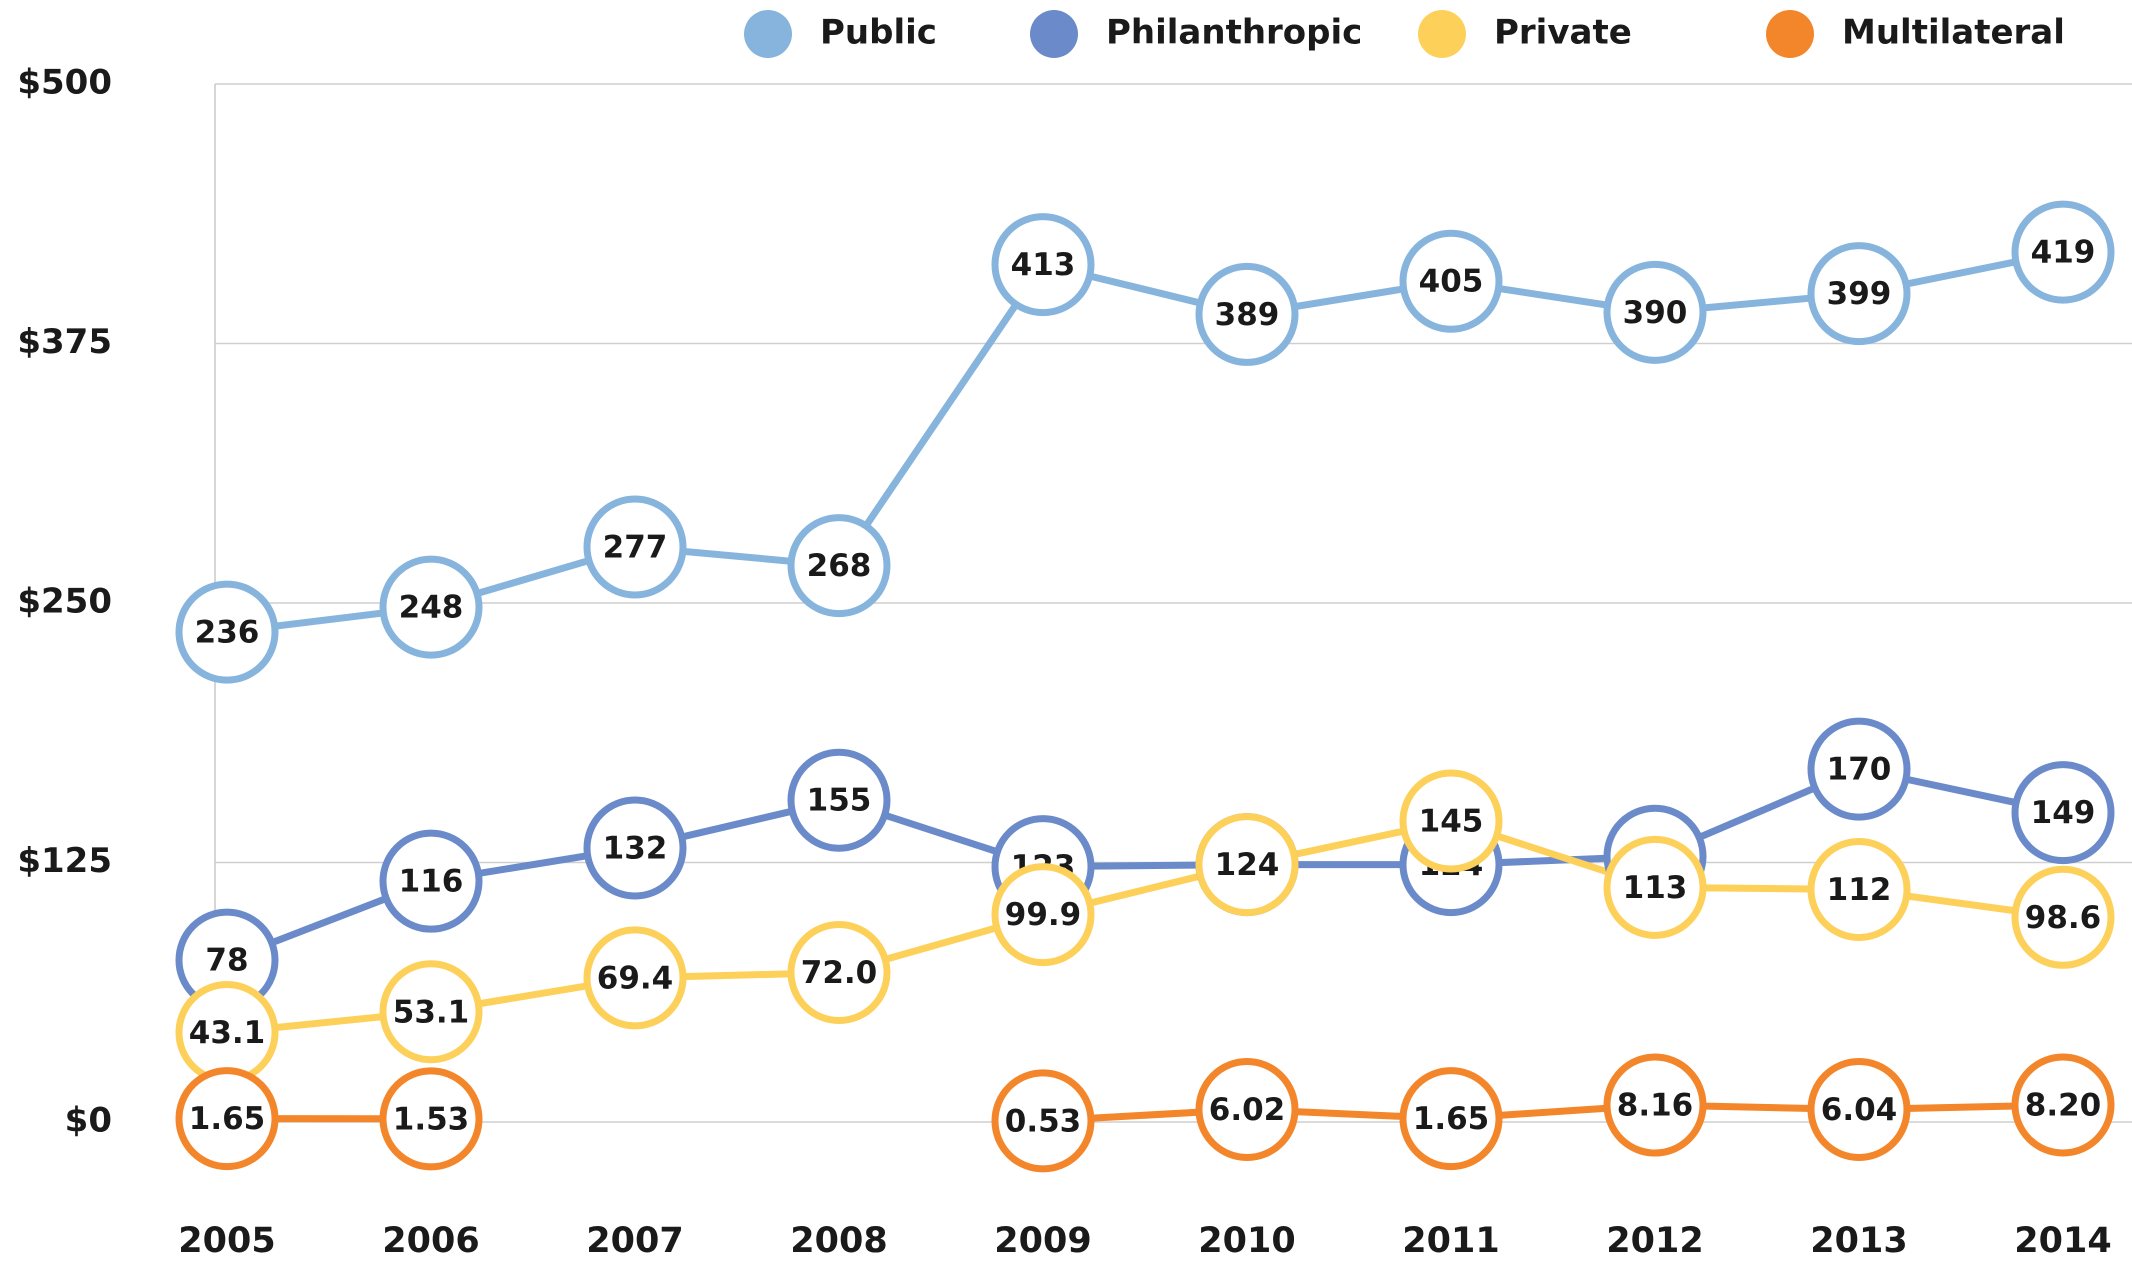 The image size is (2132, 1272). I want to click on data-label: 124, so click(1247, 865).